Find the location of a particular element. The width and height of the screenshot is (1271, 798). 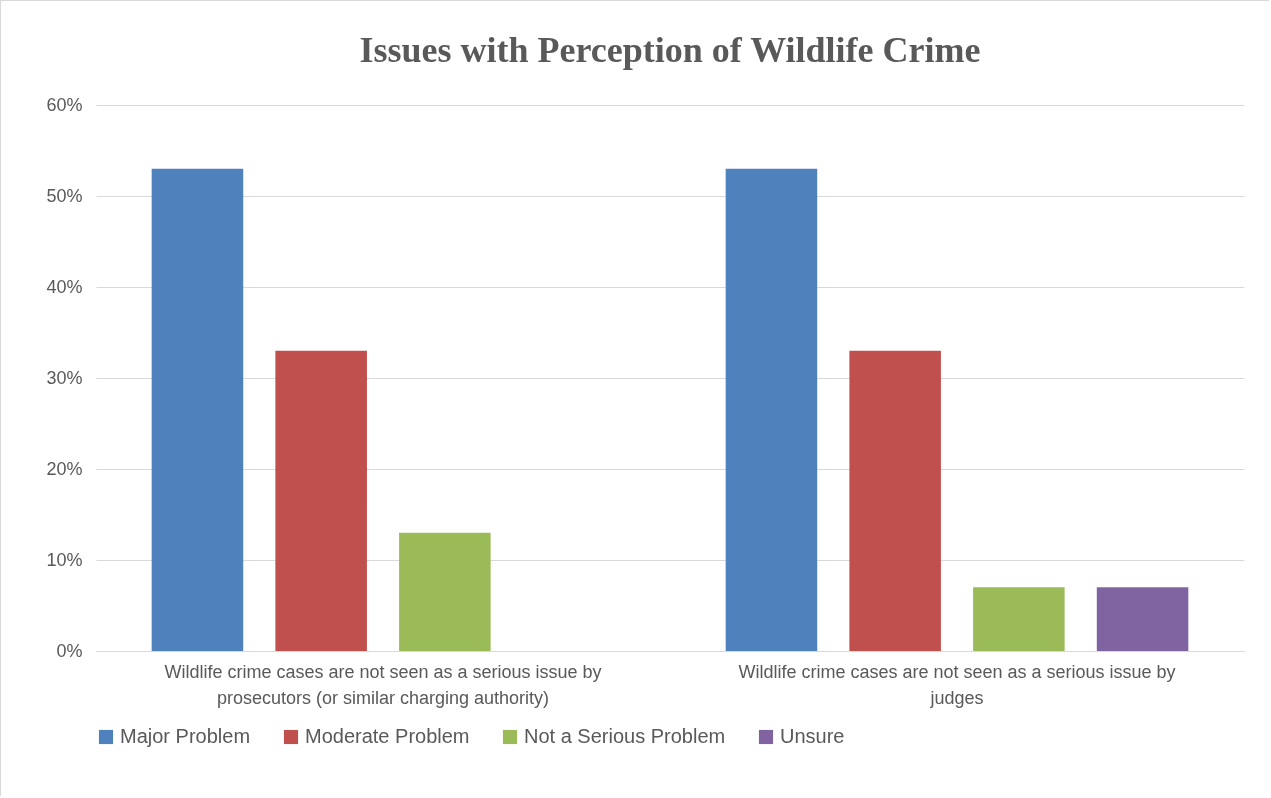

x-tick-label: Wildlife crime cases are not seen as a serious issue by prosecutors (or similar charging authority) is located at coordinates (383, 684).